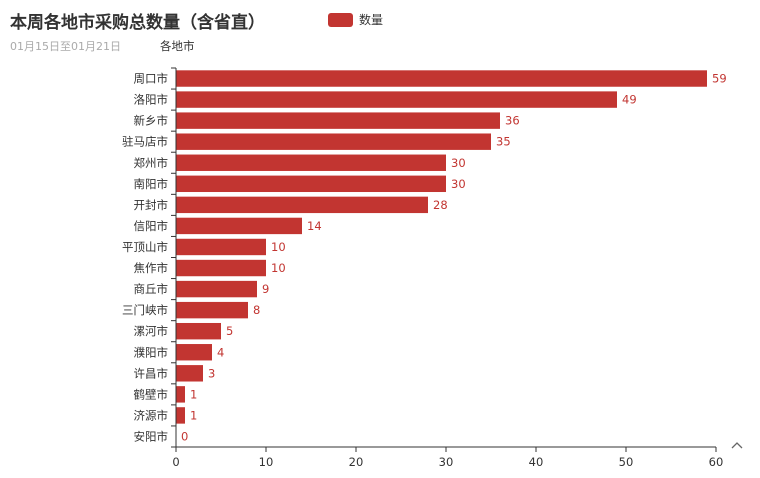 The height and width of the screenshot is (478, 760). Describe the element at coordinates (311, 162) in the screenshot. I see `bar-郑州市` at that location.